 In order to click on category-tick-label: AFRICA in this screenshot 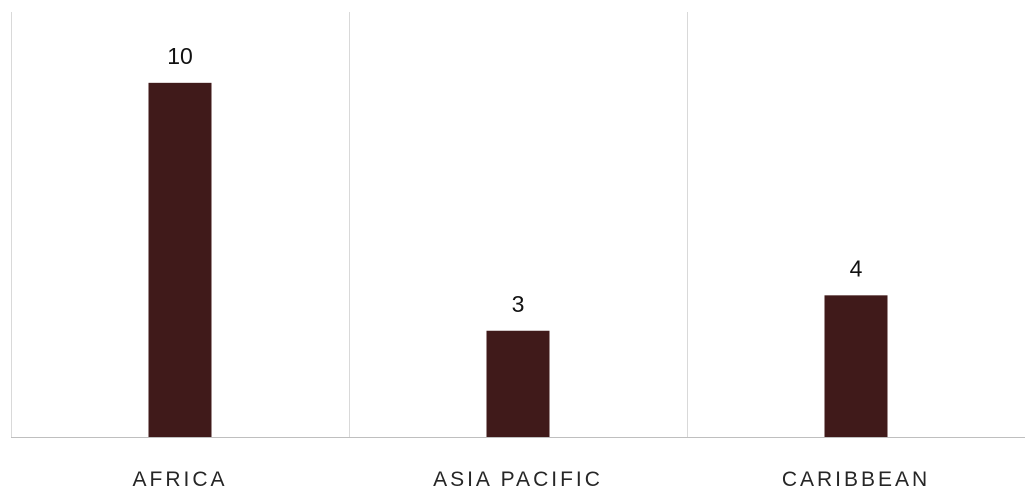, I will do `click(179, 478)`.